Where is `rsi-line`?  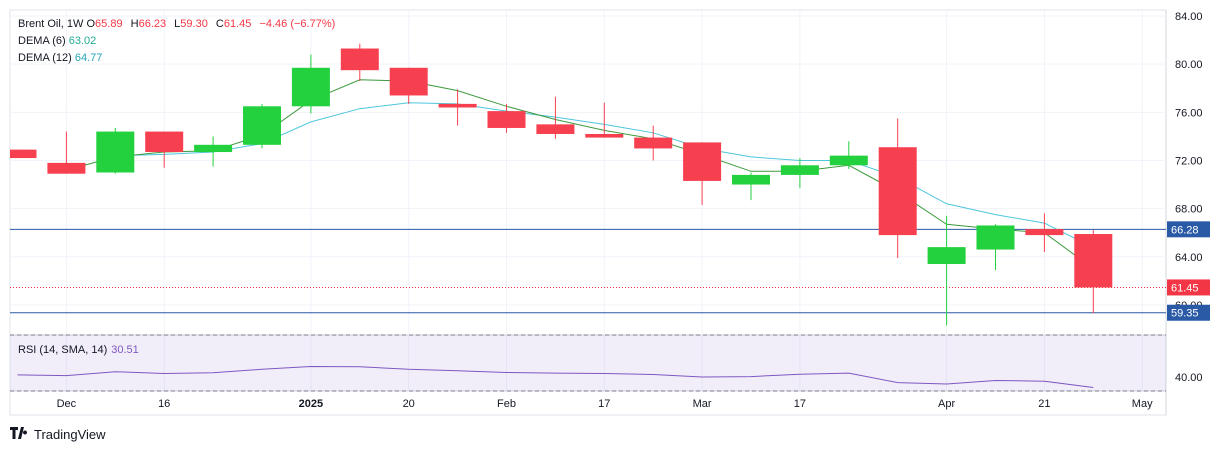 rsi-line is located at coordinates (555, 376).